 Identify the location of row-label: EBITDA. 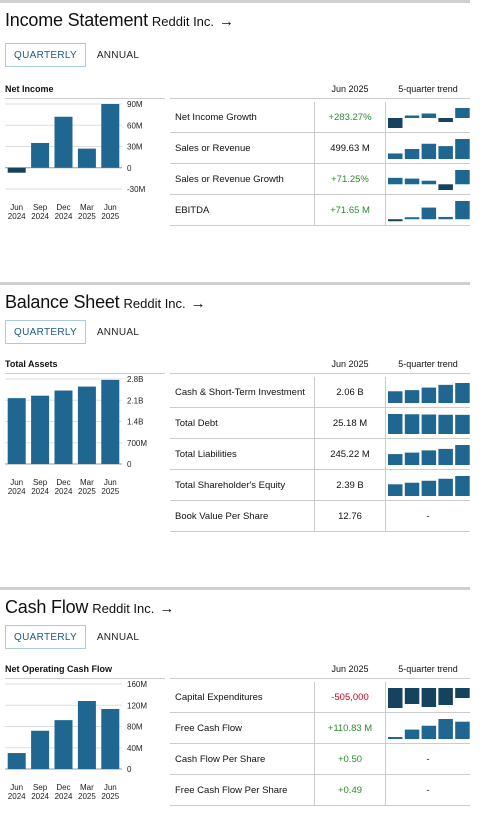
(192, 210).